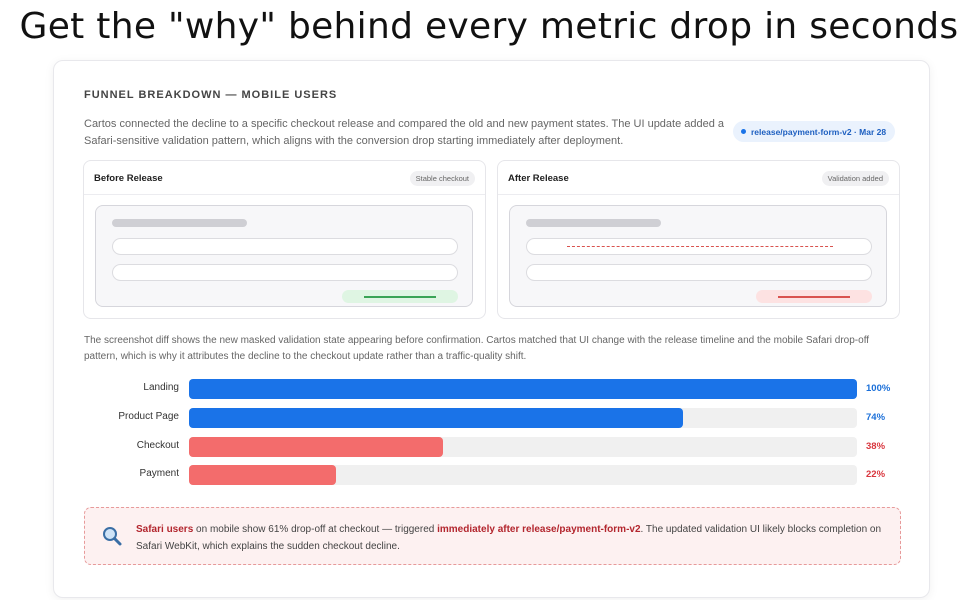 The height and width of the screenshot is (600, 978). Describe the element at coordinates (164, 529) in the screenshot. I see `alert-highlight: Safari users` at that location.